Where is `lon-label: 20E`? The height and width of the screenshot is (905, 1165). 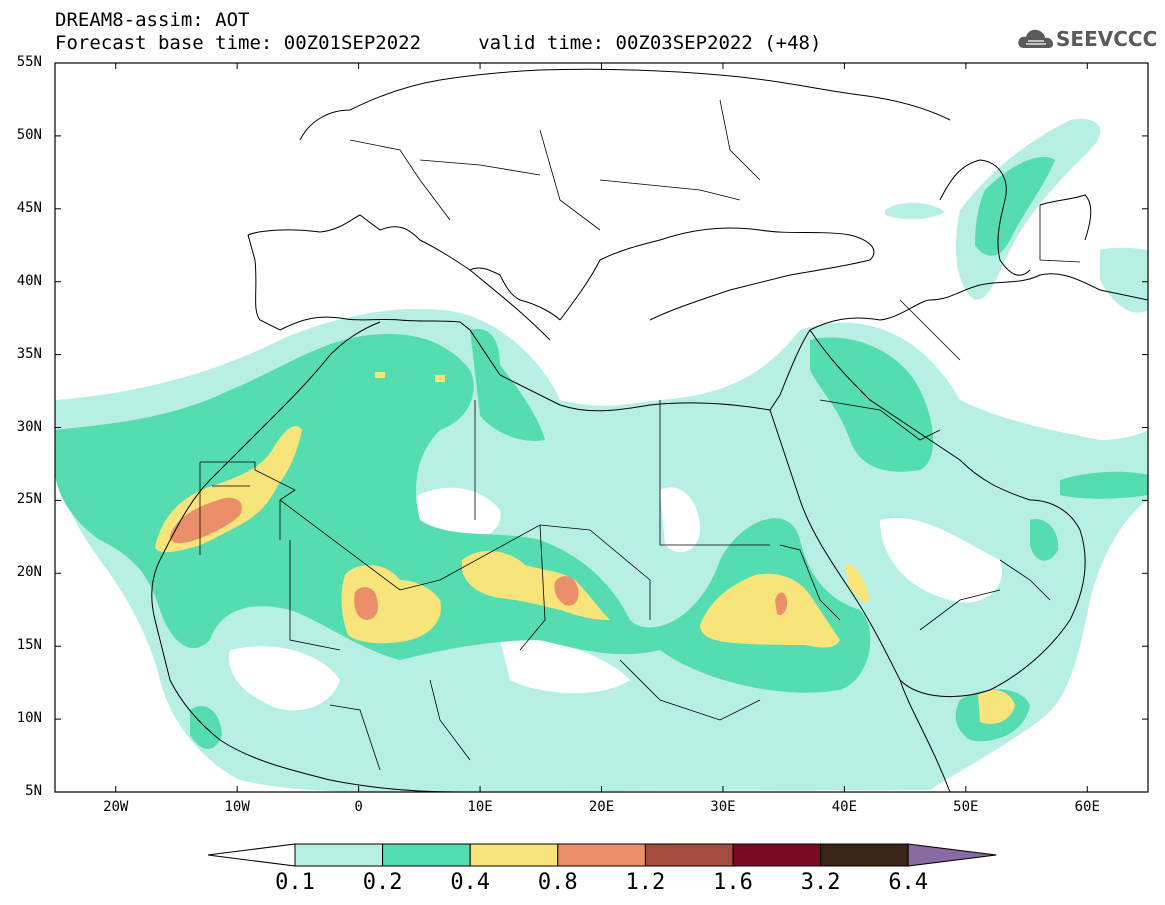 lon-label: 20E is located at coordinates (601, 807).